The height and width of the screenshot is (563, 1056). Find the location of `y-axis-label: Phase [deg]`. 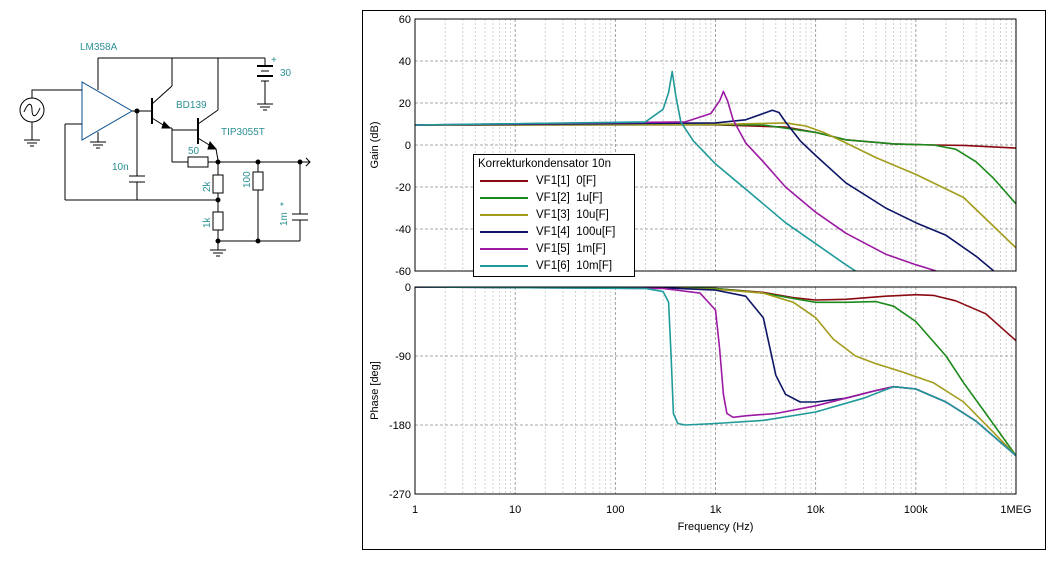

y-axis-label: Phase [deg] is located at coordinates (375, 390).